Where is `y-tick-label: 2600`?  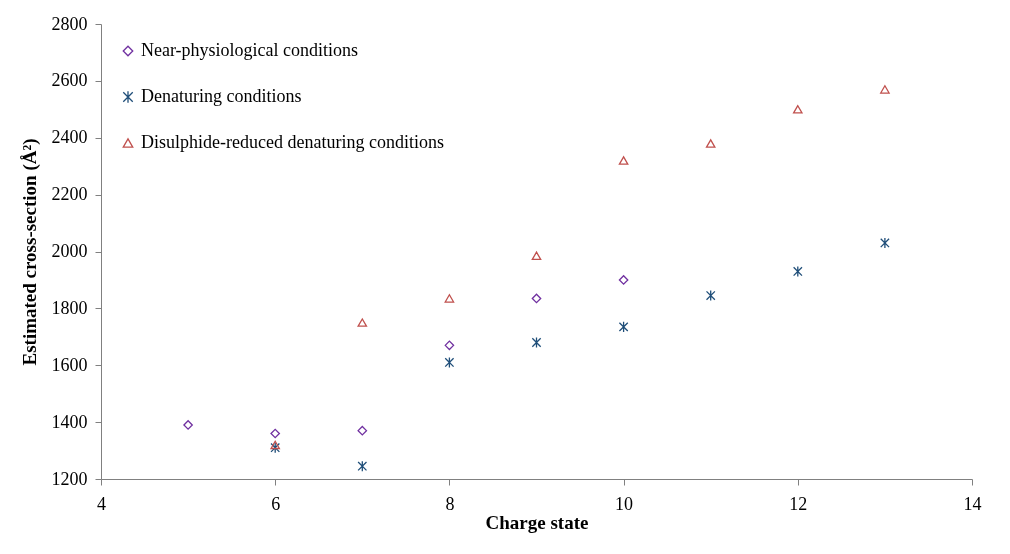 y-tick-label: 2600 is located at coordinates (69, 80).